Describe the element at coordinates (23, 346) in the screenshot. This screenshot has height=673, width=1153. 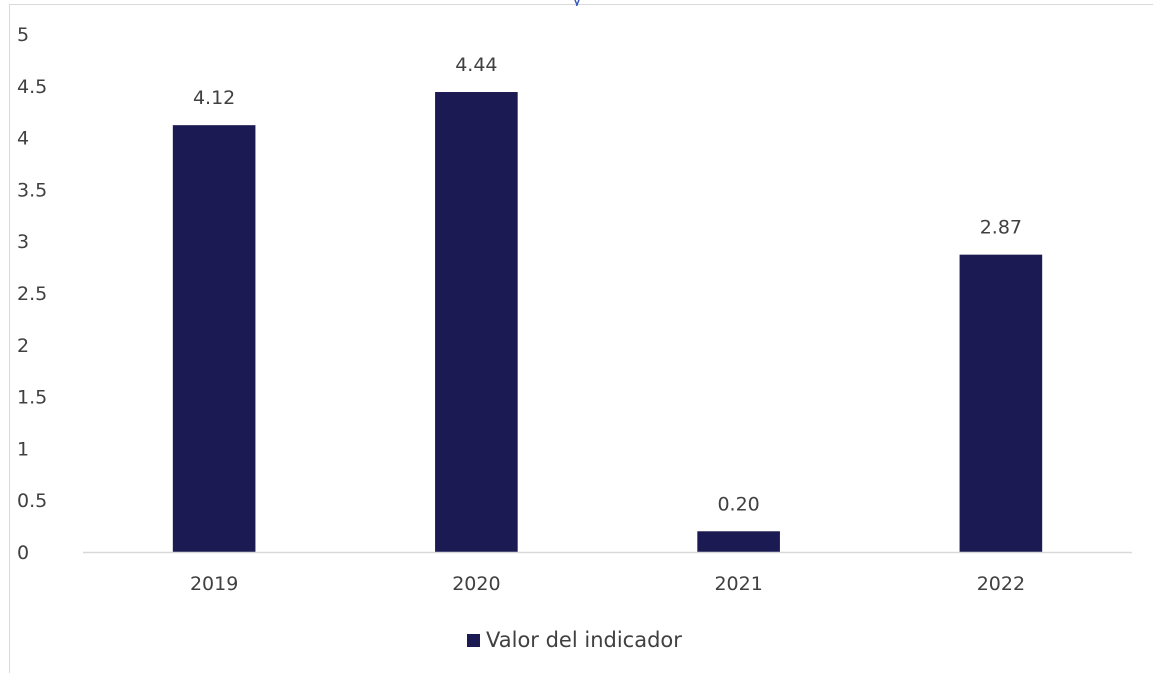
I see `y-tick-label: 2` at that location.